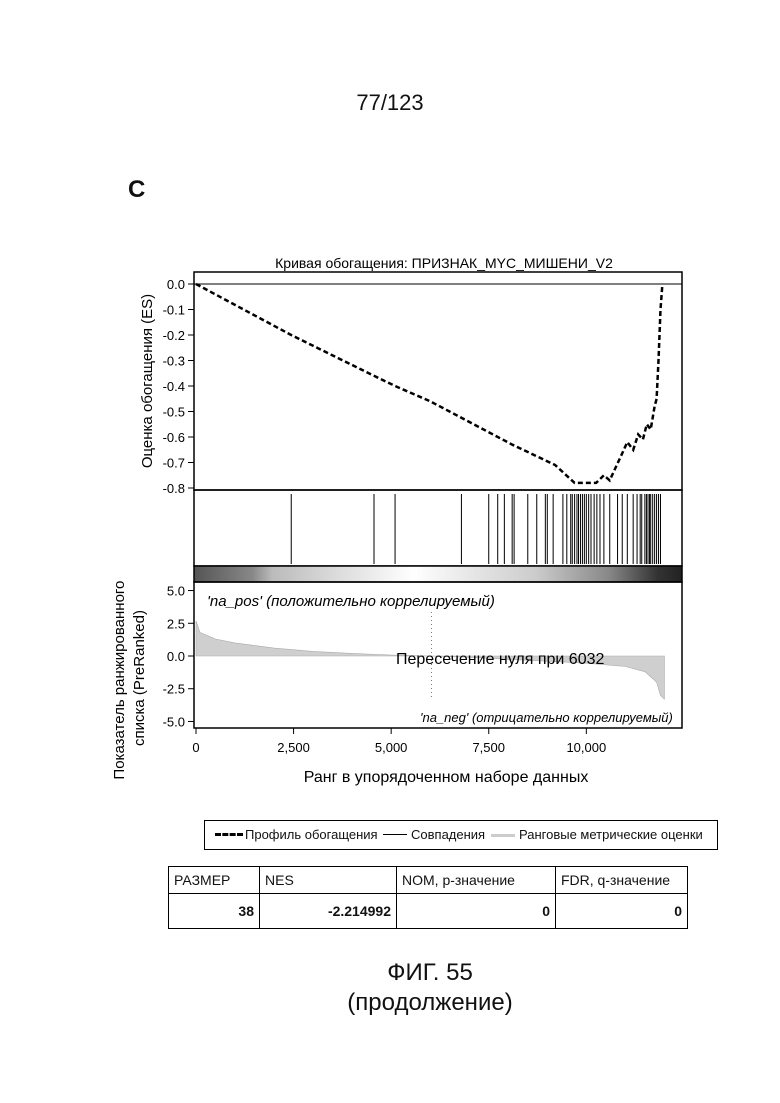 This screenshot has height=1103, width=780. Describe the element at coordinates (391, 747) in the screenshot. I see `x-tick-label: 5,000` at that location.